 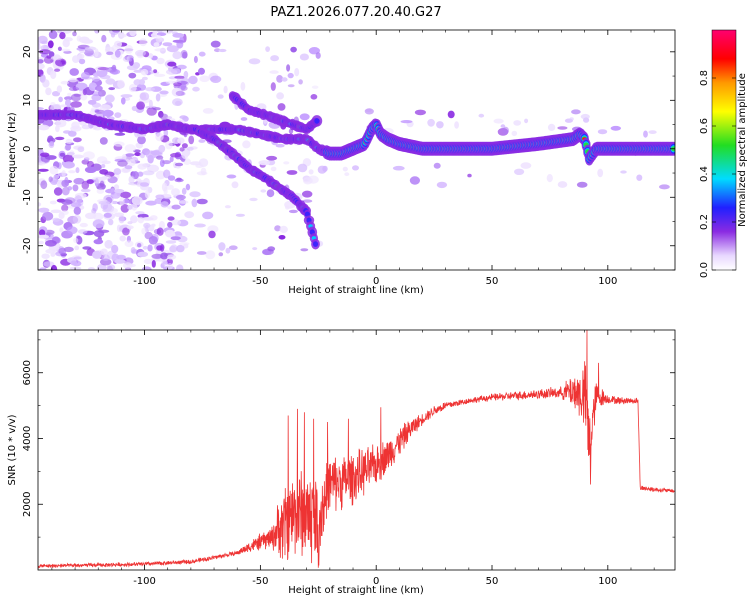 I want to click on colorbar-tick-label: 0.8, so click(x=704, y=78).